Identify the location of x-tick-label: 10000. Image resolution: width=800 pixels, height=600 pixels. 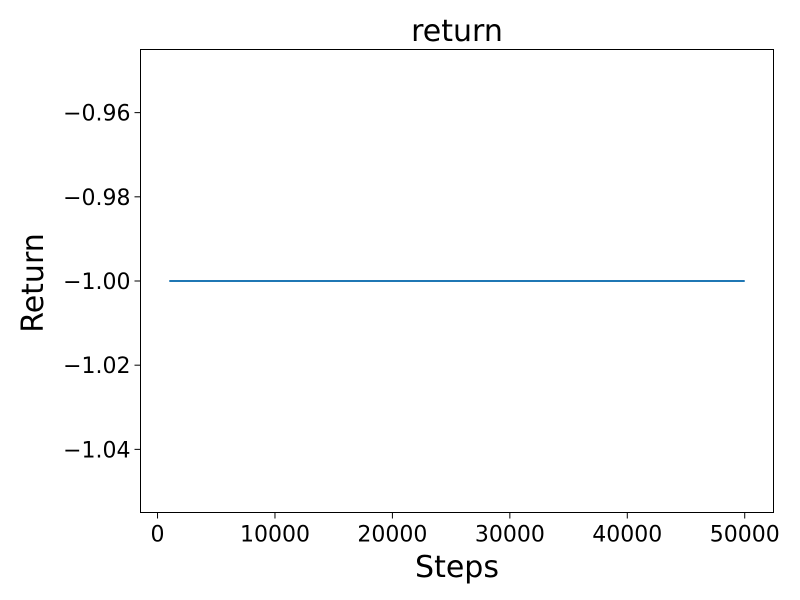
(275, 535).